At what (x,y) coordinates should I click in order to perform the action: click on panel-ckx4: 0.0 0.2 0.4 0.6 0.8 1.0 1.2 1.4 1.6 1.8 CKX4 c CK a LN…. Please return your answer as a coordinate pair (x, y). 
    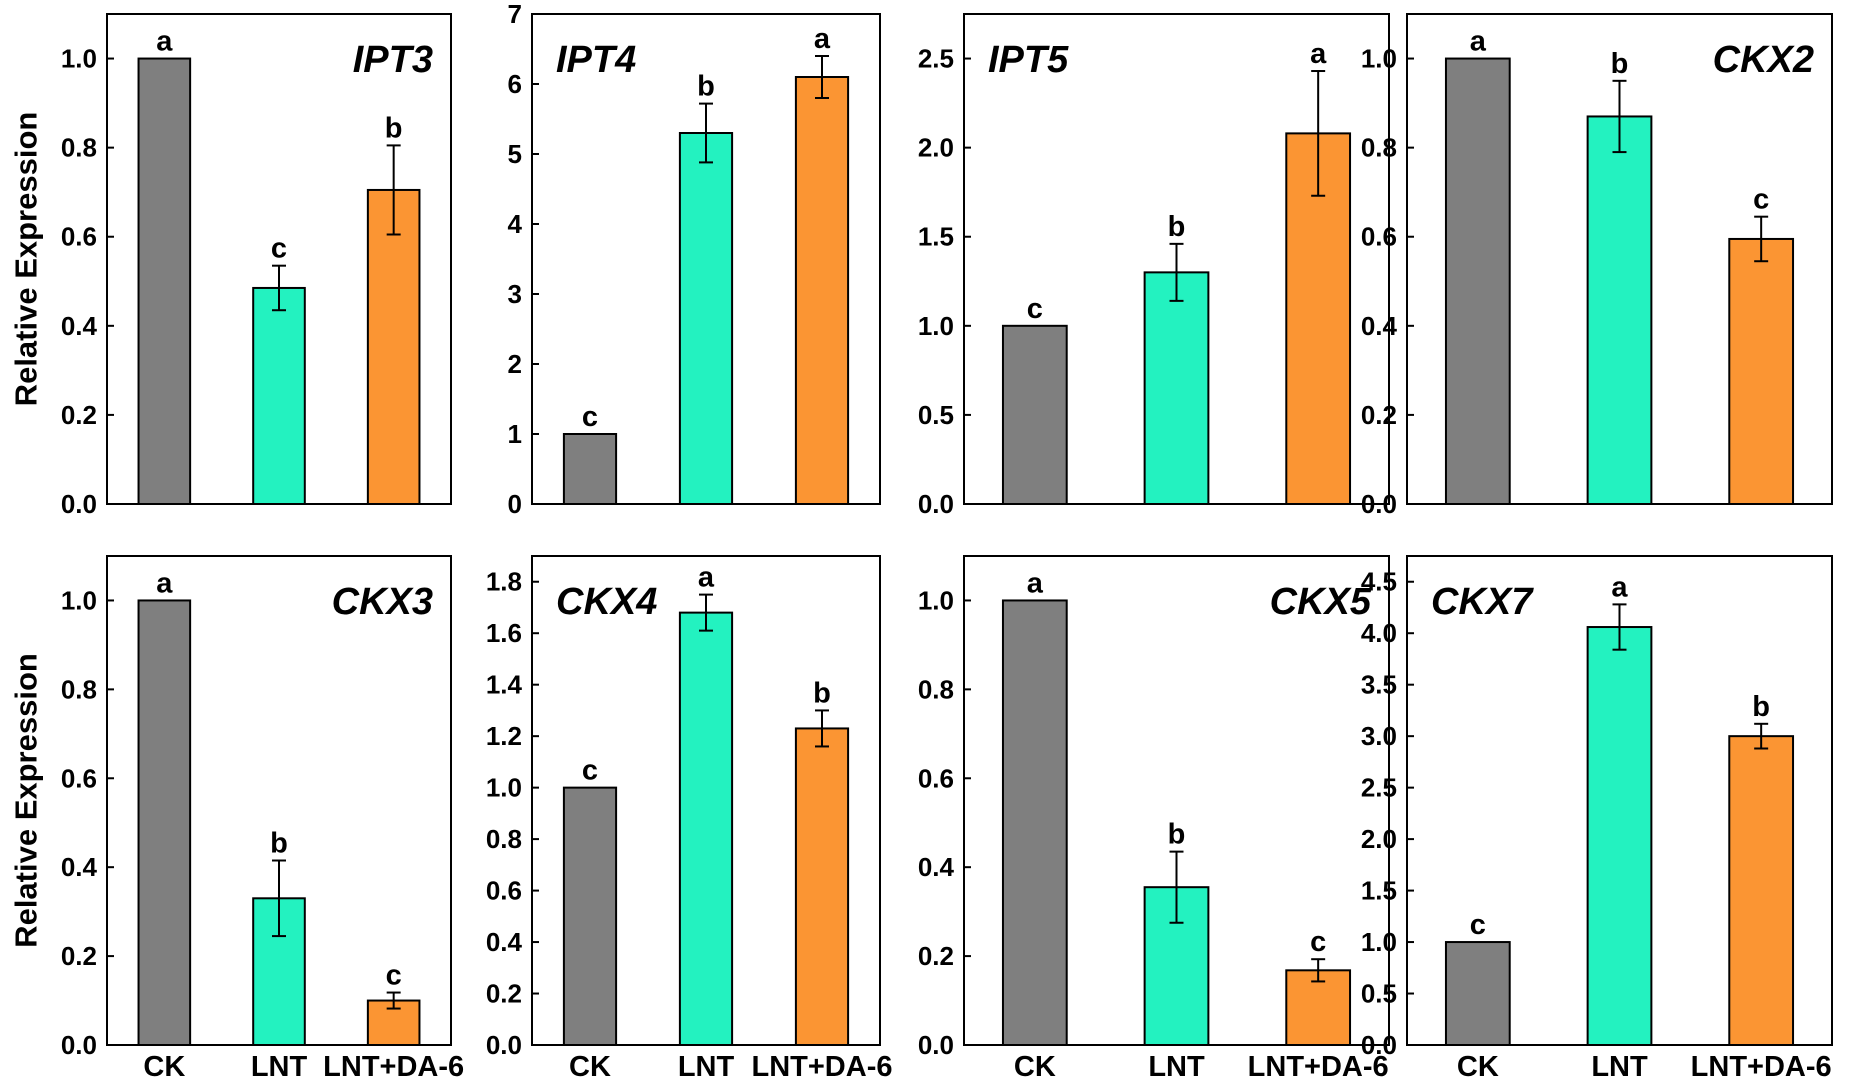
    Looking at the image, I should click on (689, 819).